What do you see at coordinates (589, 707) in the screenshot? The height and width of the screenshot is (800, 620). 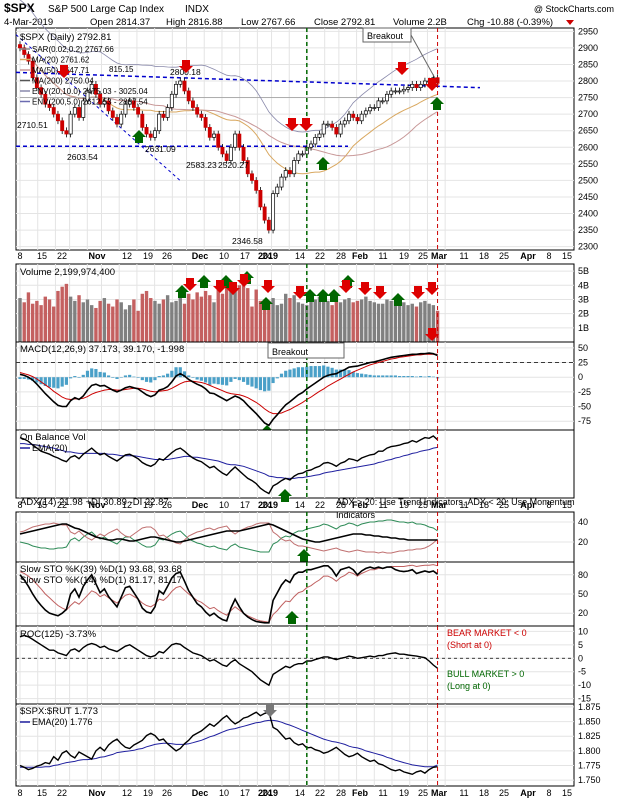 I see `y-tick-label: 1.875` at bounding box center [589, 707].